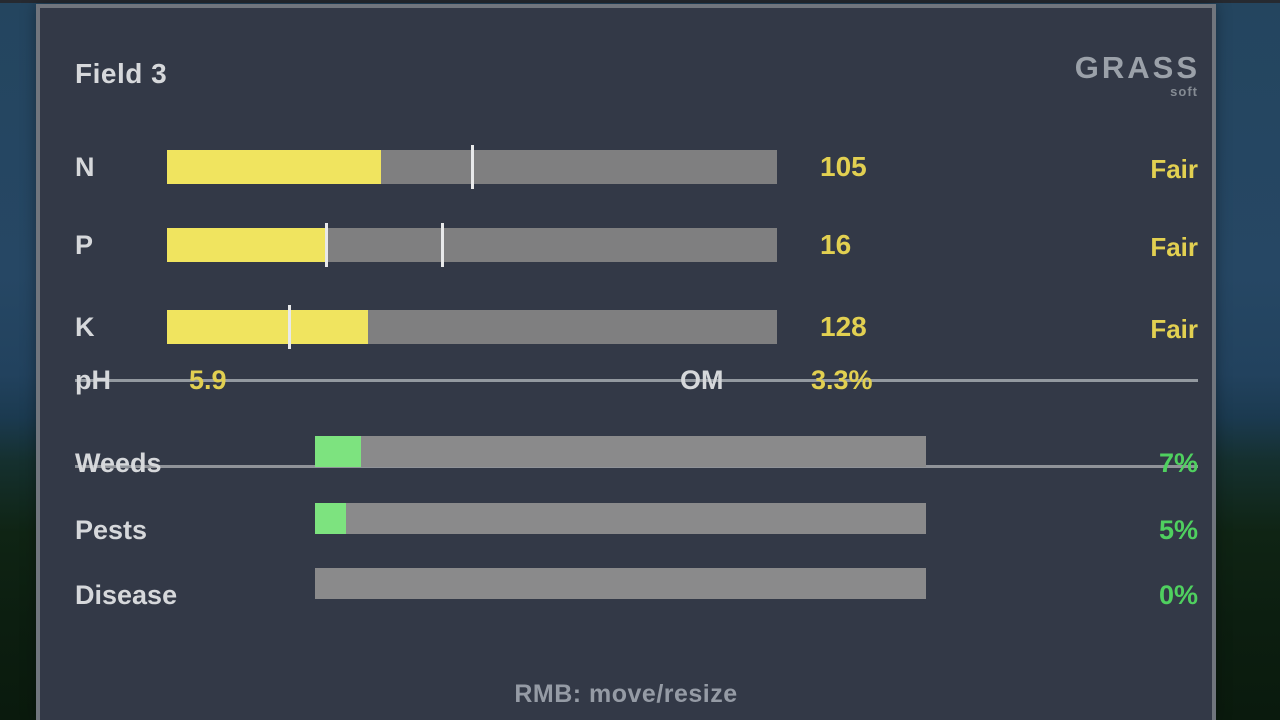 The image size is (1280, 720). Describe the element at coordinates (640, 1) in the screenshot. I see `screen-top-edge` at that location.